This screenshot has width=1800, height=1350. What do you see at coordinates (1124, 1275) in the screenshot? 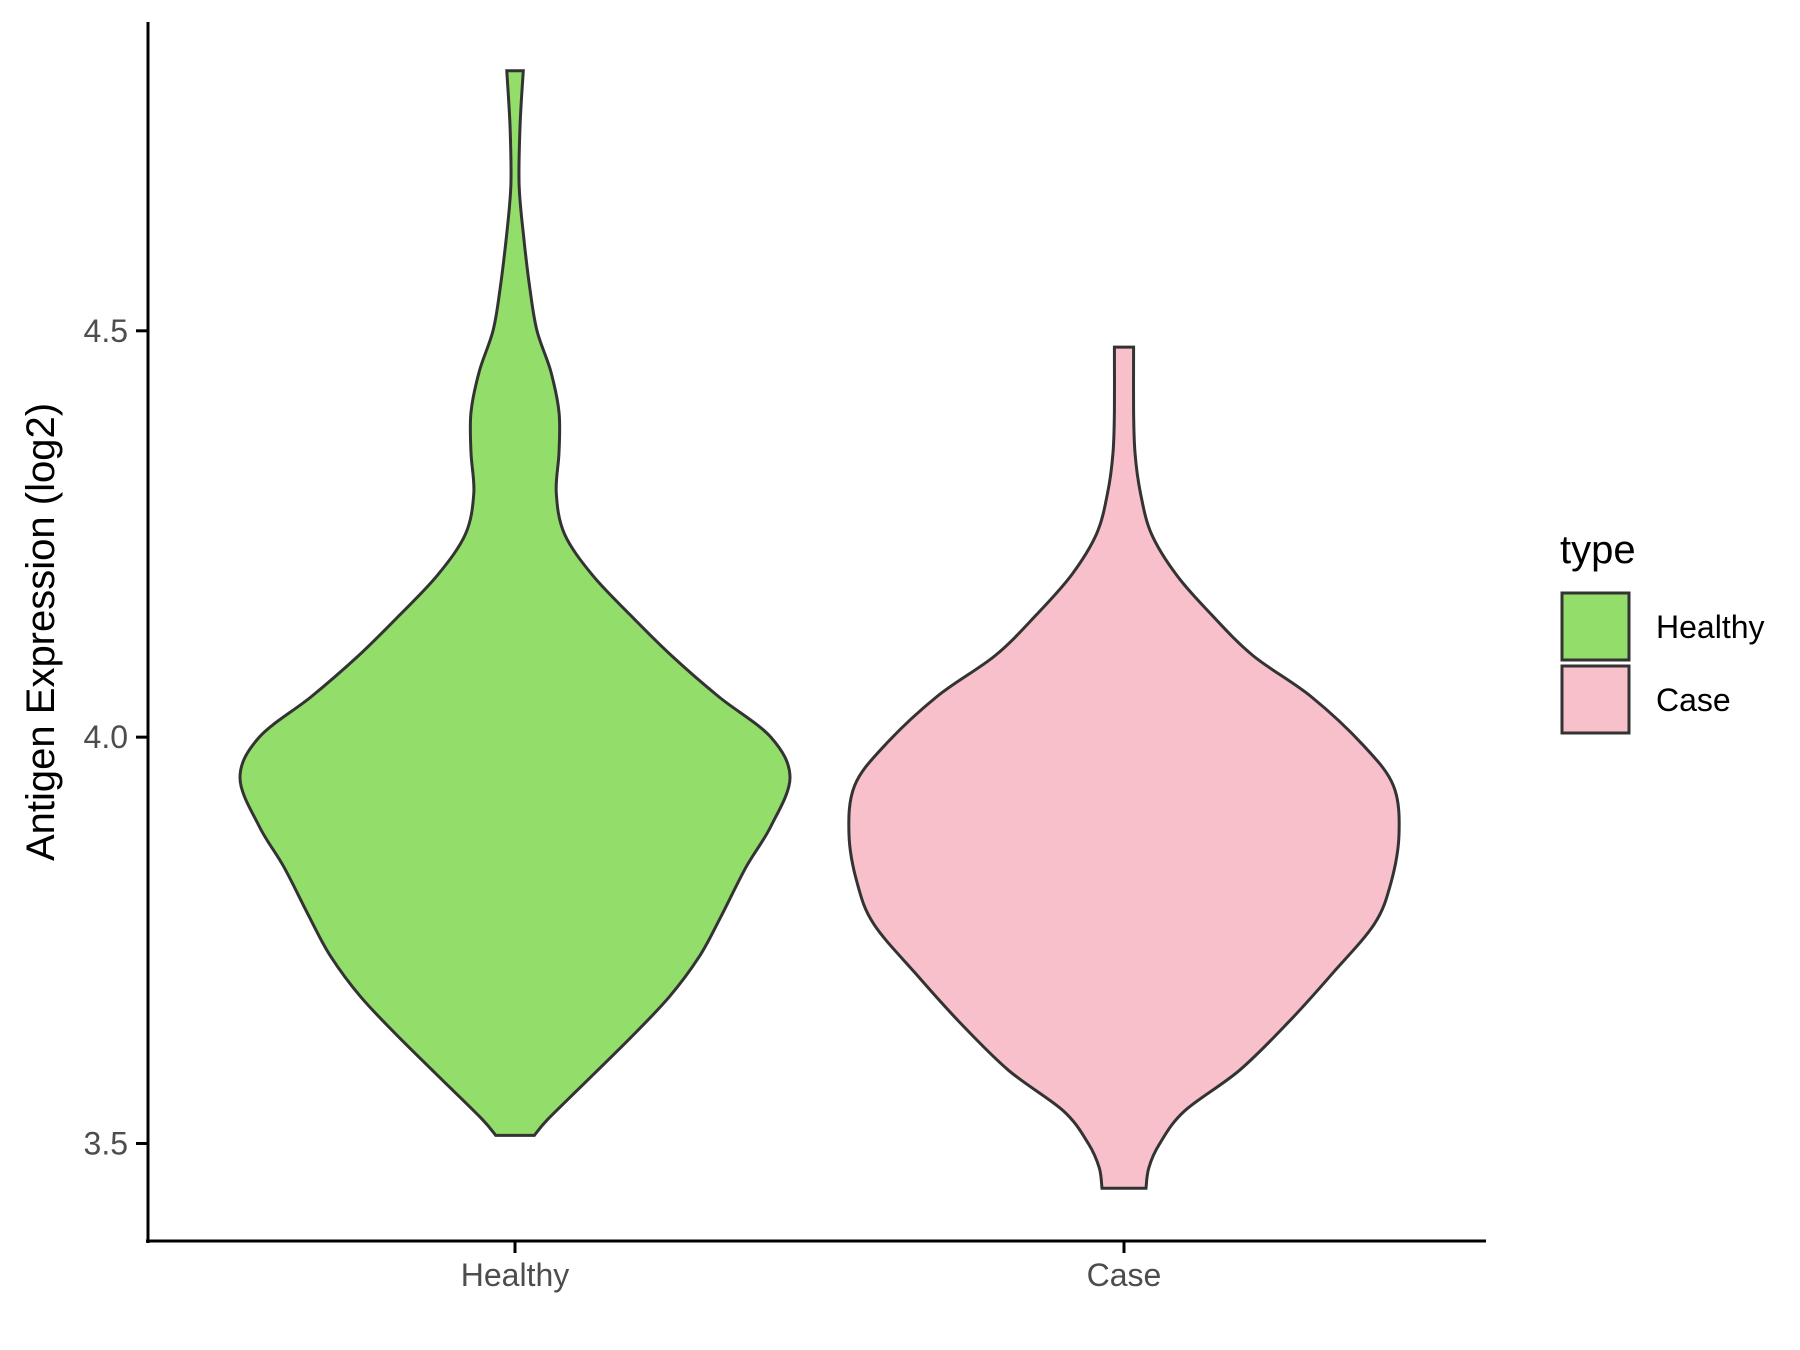
I see `x-tick-label: Case` at bounding box center [1124, 1275].